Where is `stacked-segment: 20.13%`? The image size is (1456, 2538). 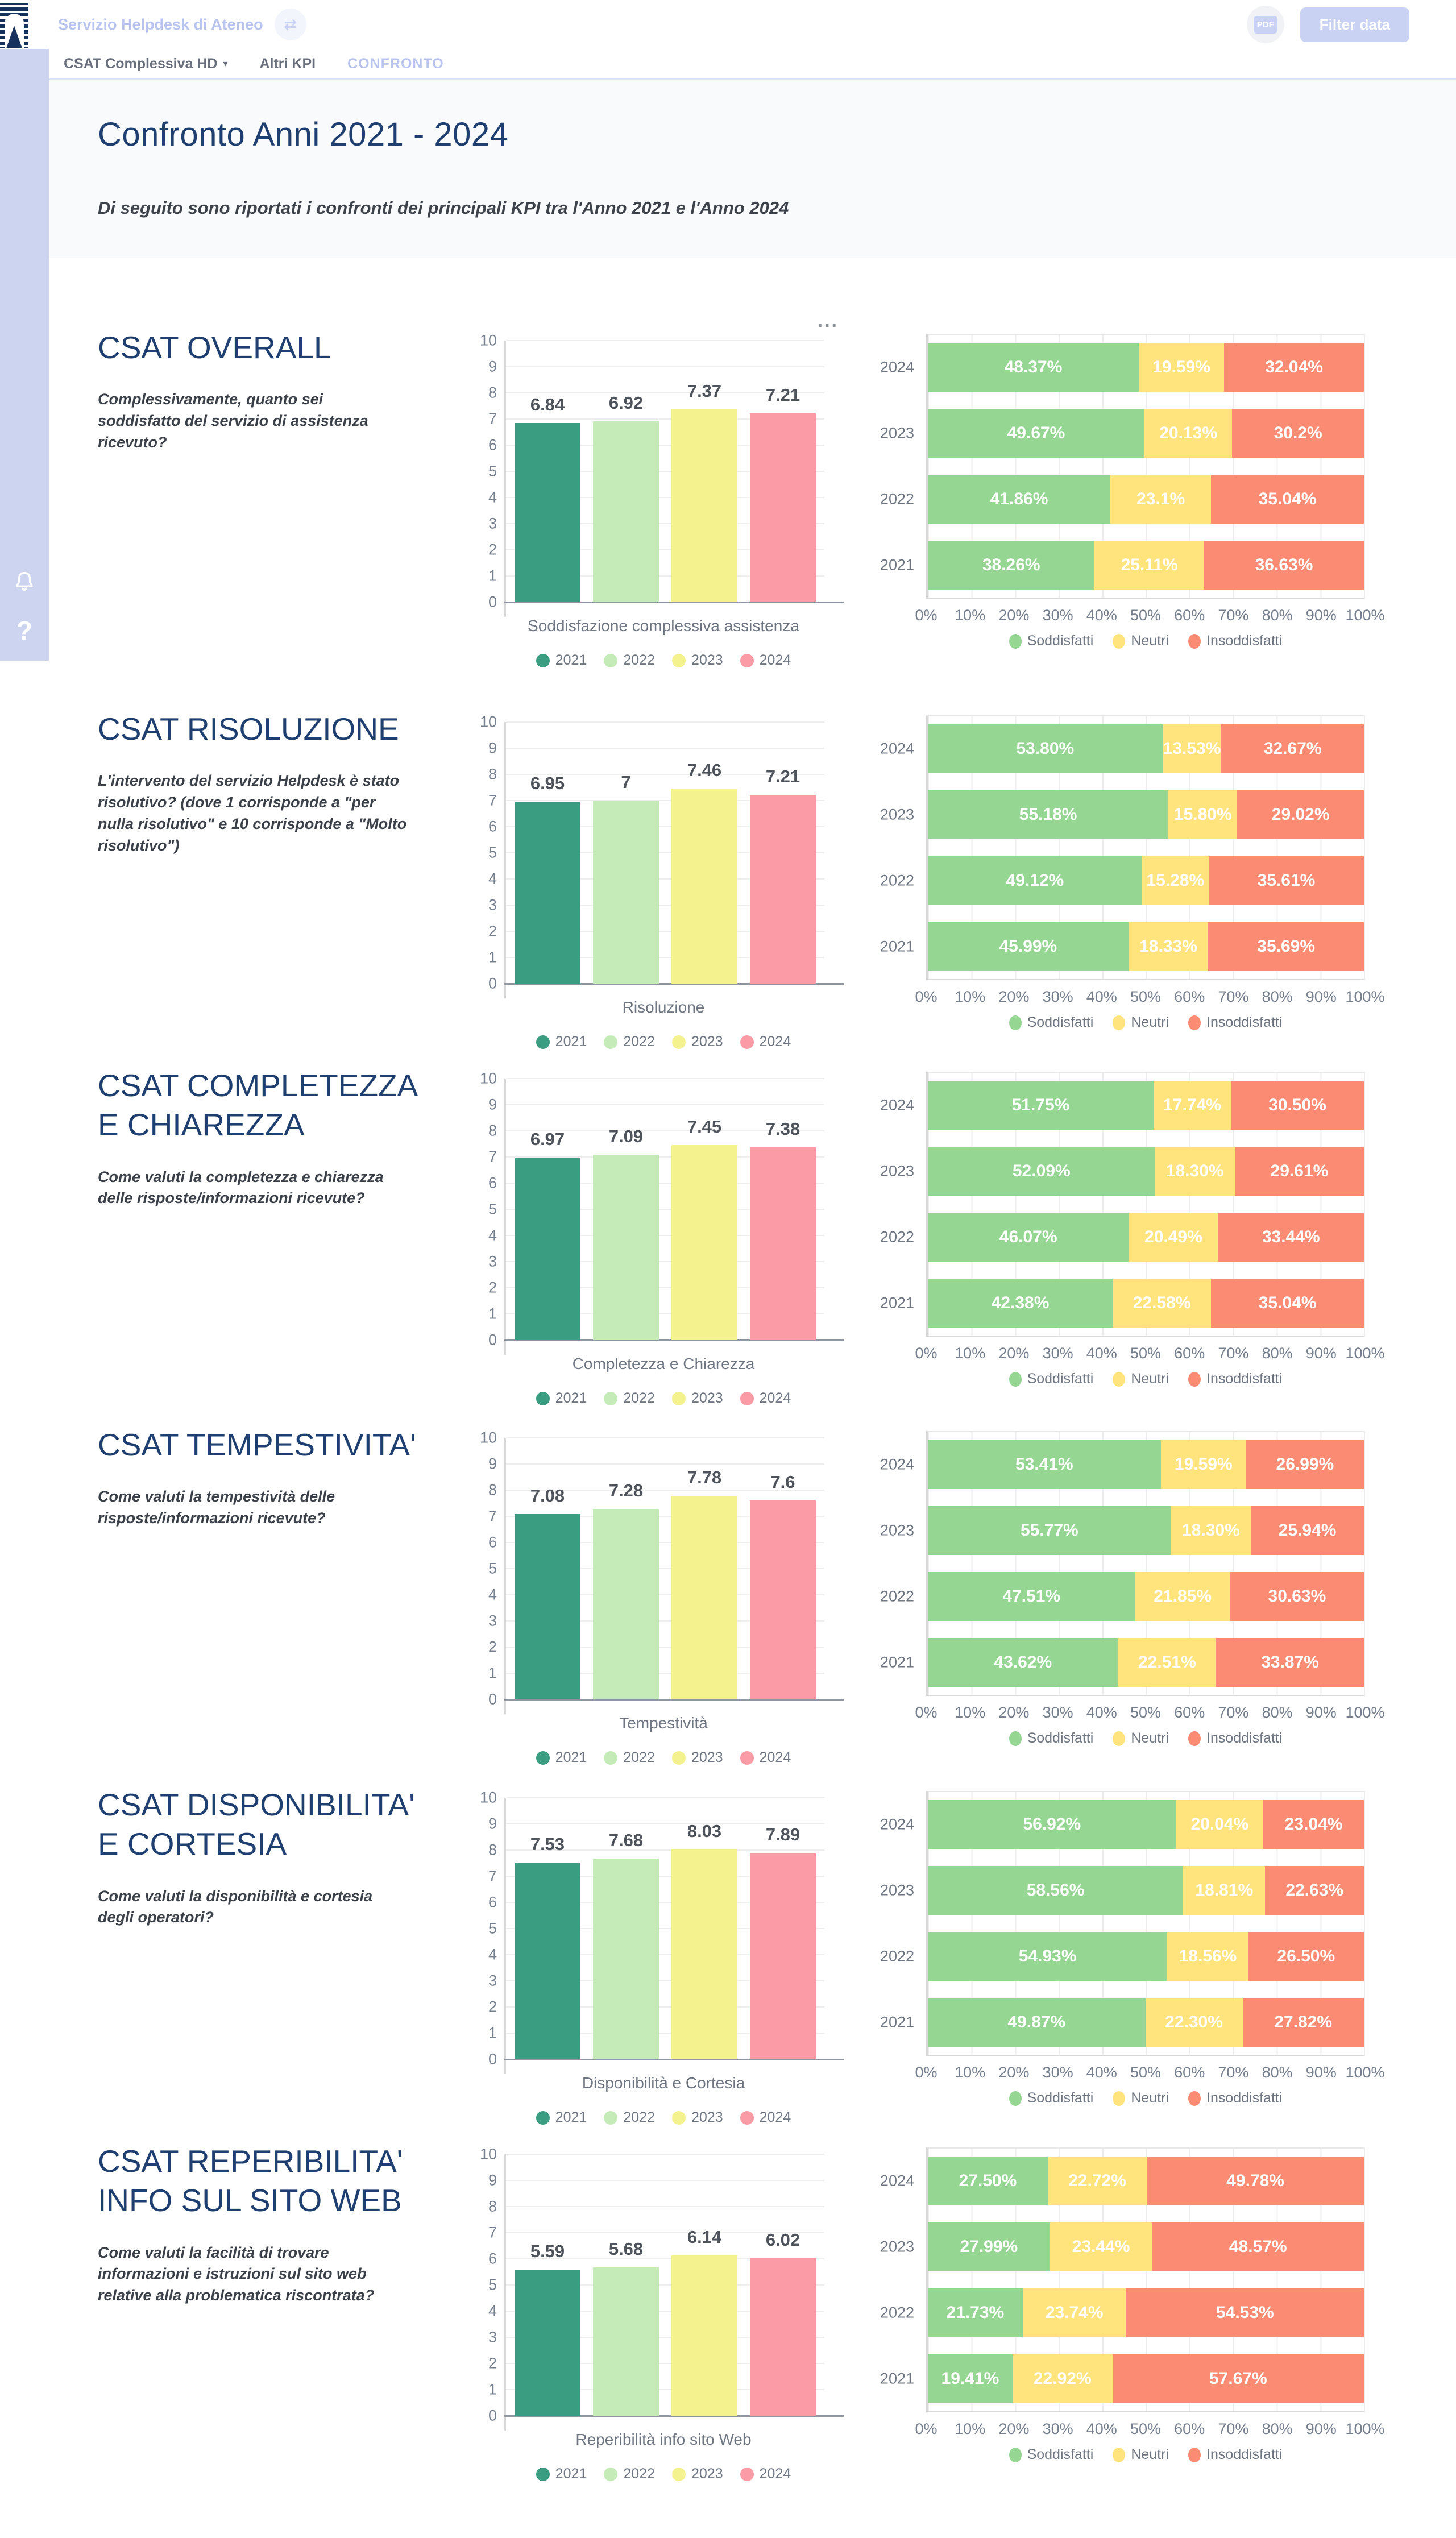 stacked-segment: 20.13% is located at coordinates (1188, 434).